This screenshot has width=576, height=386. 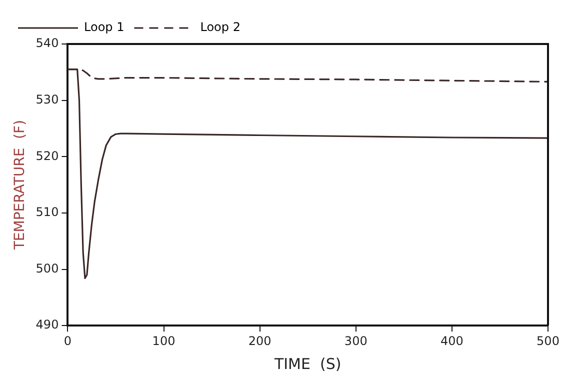 I want to click on y-tick-label: 540, so click(x=47, y=43).